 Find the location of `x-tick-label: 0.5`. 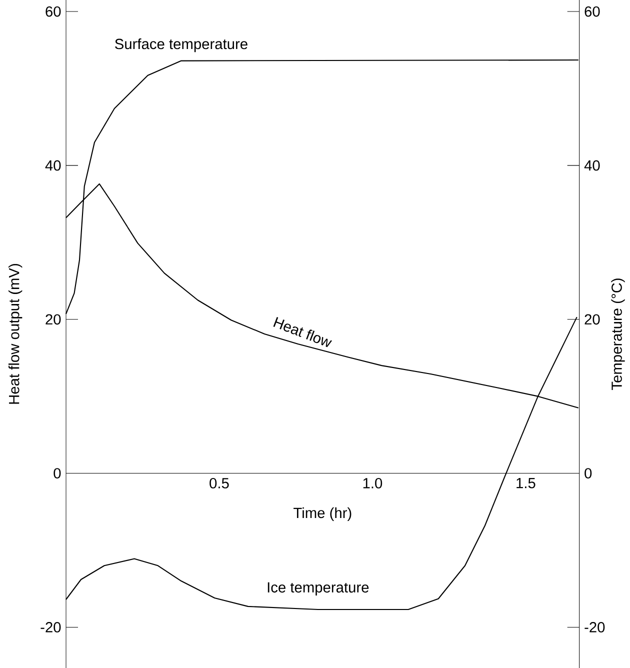

x-tick-label: 0.5 is located at coordinates (219, 483).